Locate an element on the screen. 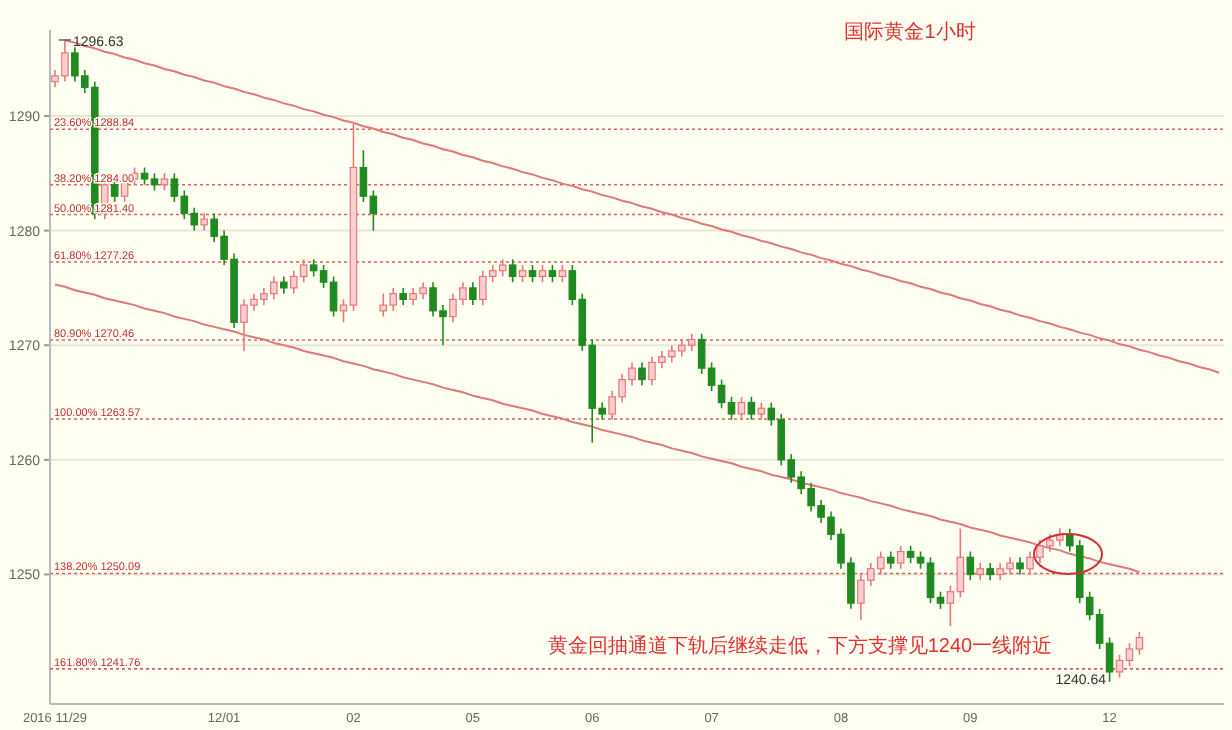 This screenshot has height=730, width=1232. annotation: 黄金回抽通道下轨后继续走低，下方支撑见1240一线附近 is located at coordinates (800, 646).